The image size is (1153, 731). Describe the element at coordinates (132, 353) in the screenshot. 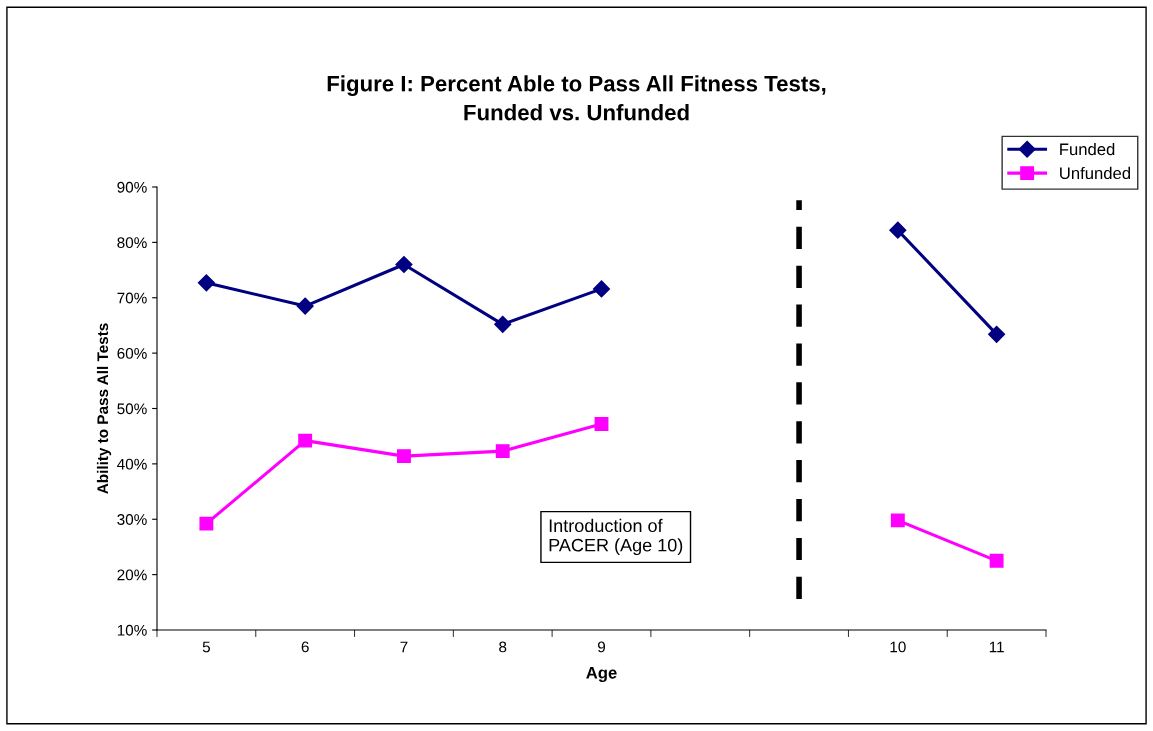

I see `y-tick-label: 60%` at that location.